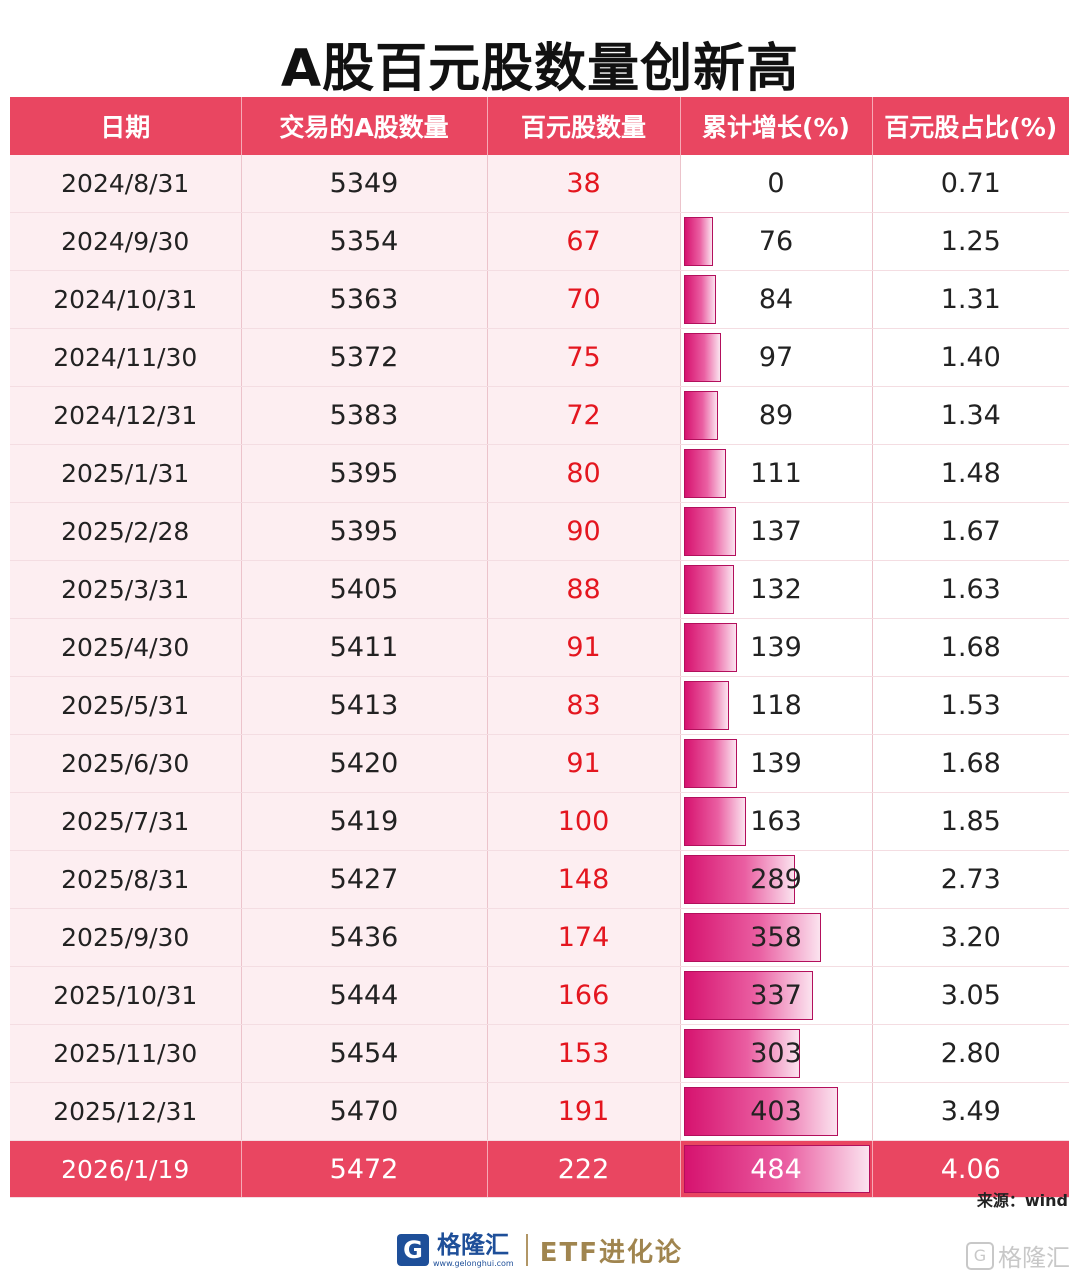 This screenshot has width=1080, height=1278. I want to click on cumulative-growth-cell: 303, so click(776, 1053).